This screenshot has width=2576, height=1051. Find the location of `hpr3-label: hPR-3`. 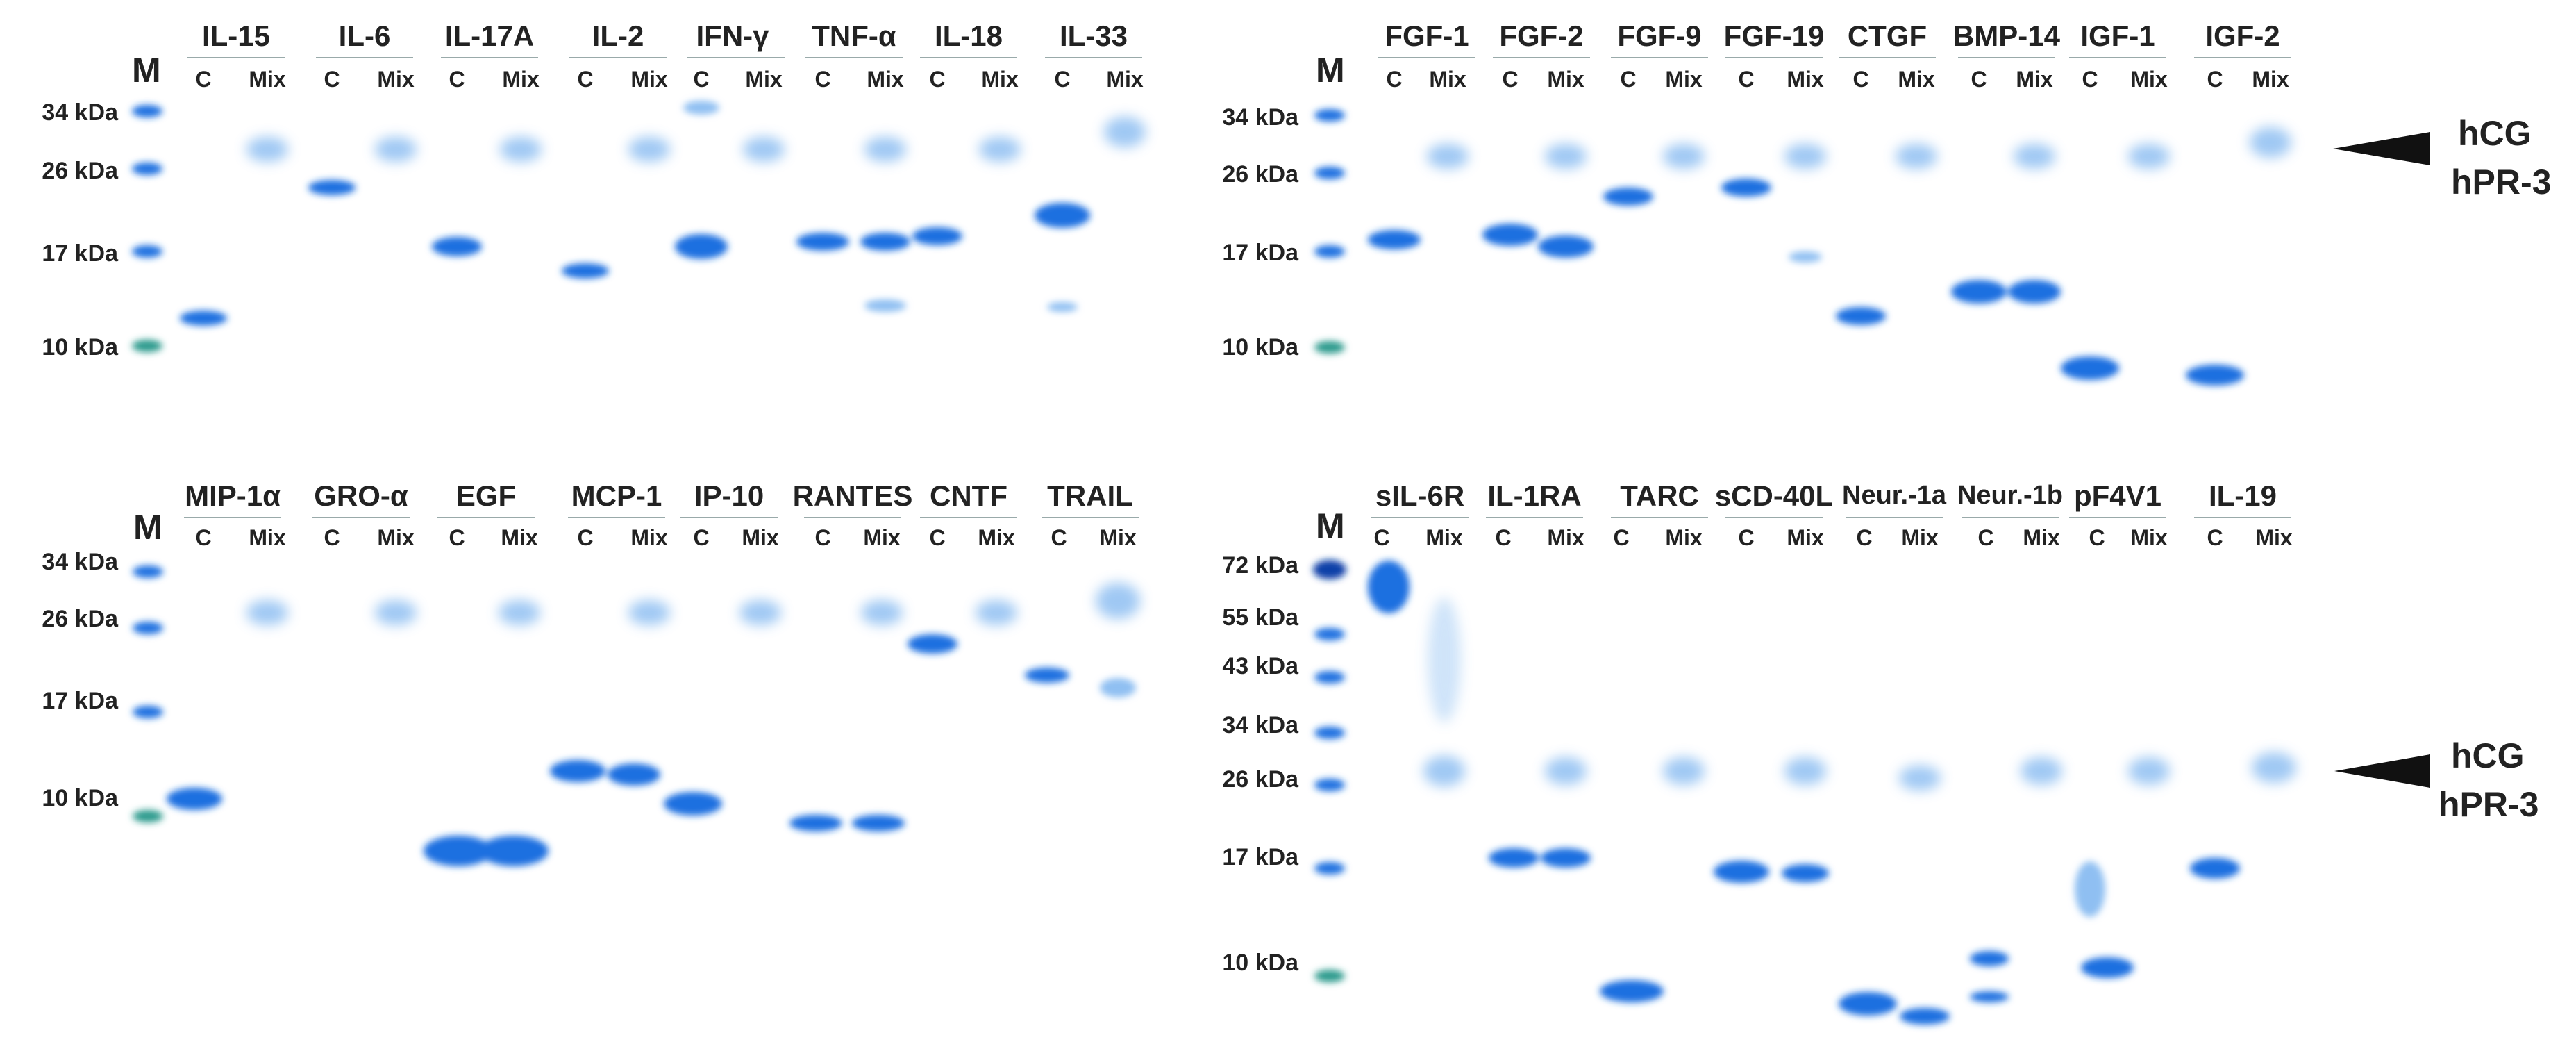

hpr3-label: hPR-3 is located at coordinates (2489, 804).